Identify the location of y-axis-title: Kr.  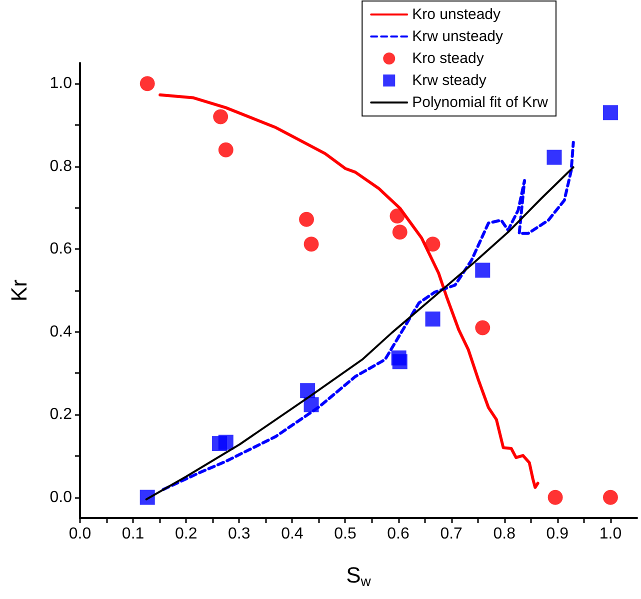
(19, 291).